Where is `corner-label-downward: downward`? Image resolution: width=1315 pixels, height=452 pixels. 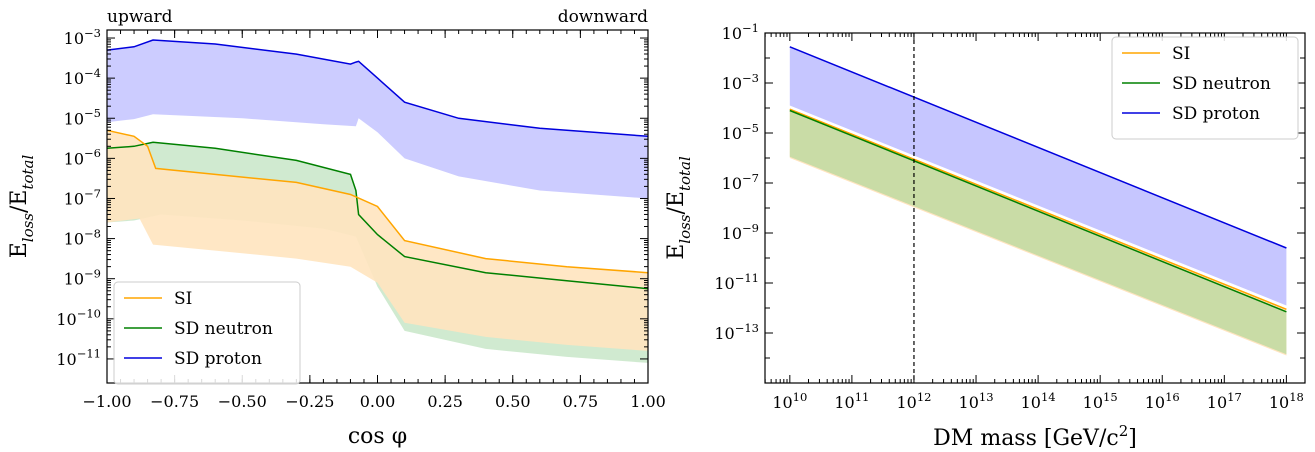 corner-label-downward: downward is located at coordinates (603, 17).